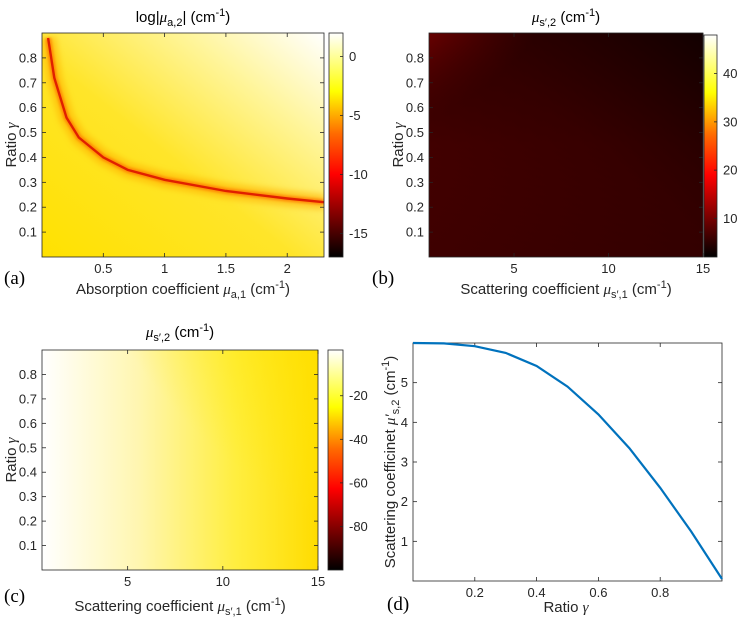  Describe the element at coordinates (226, 268) in the screenshot. I see `x-tick-label: 1.5` at that location.